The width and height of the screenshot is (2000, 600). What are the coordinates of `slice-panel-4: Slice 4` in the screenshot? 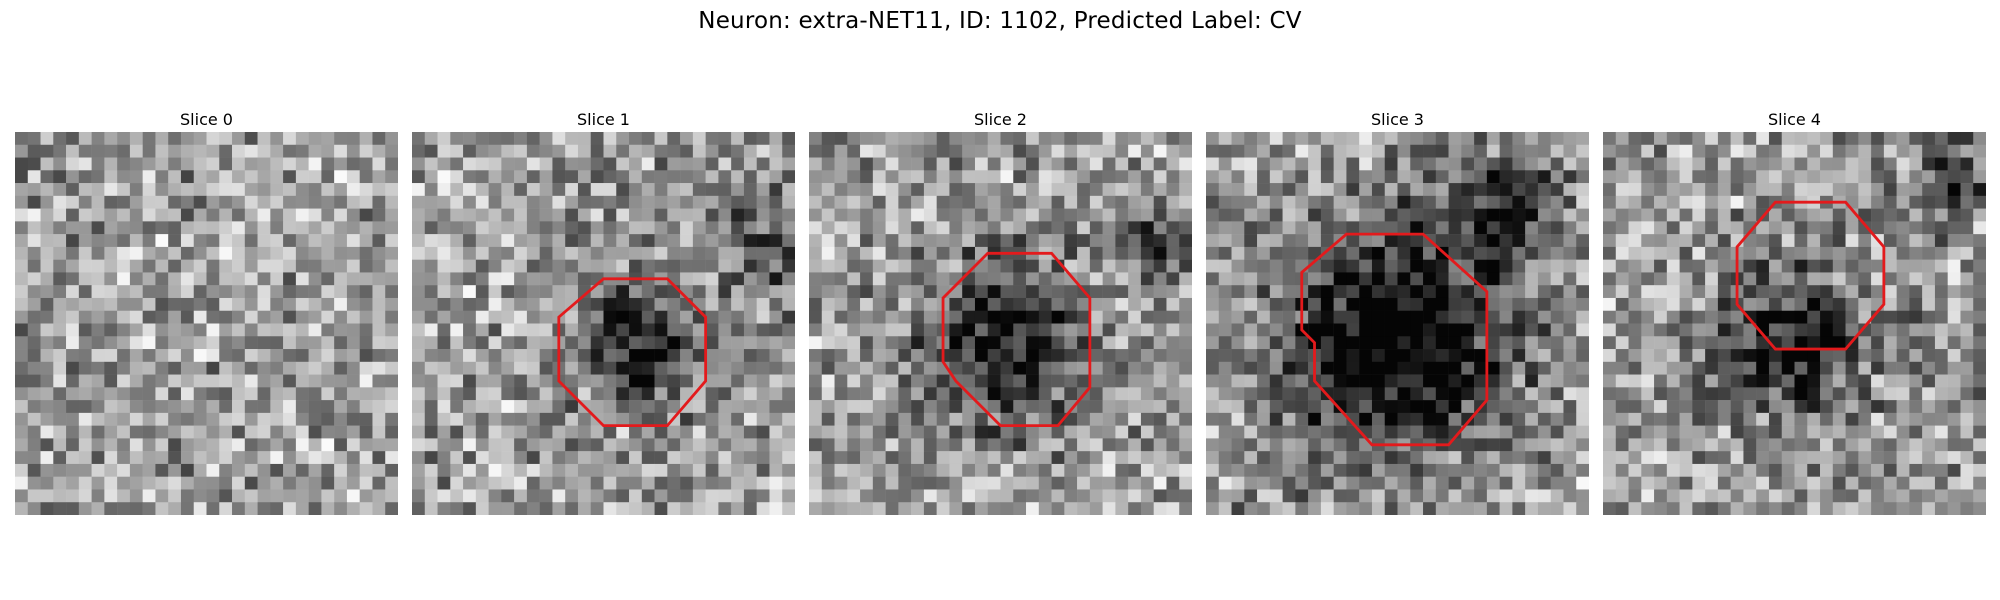 It's located at (1794, 311).